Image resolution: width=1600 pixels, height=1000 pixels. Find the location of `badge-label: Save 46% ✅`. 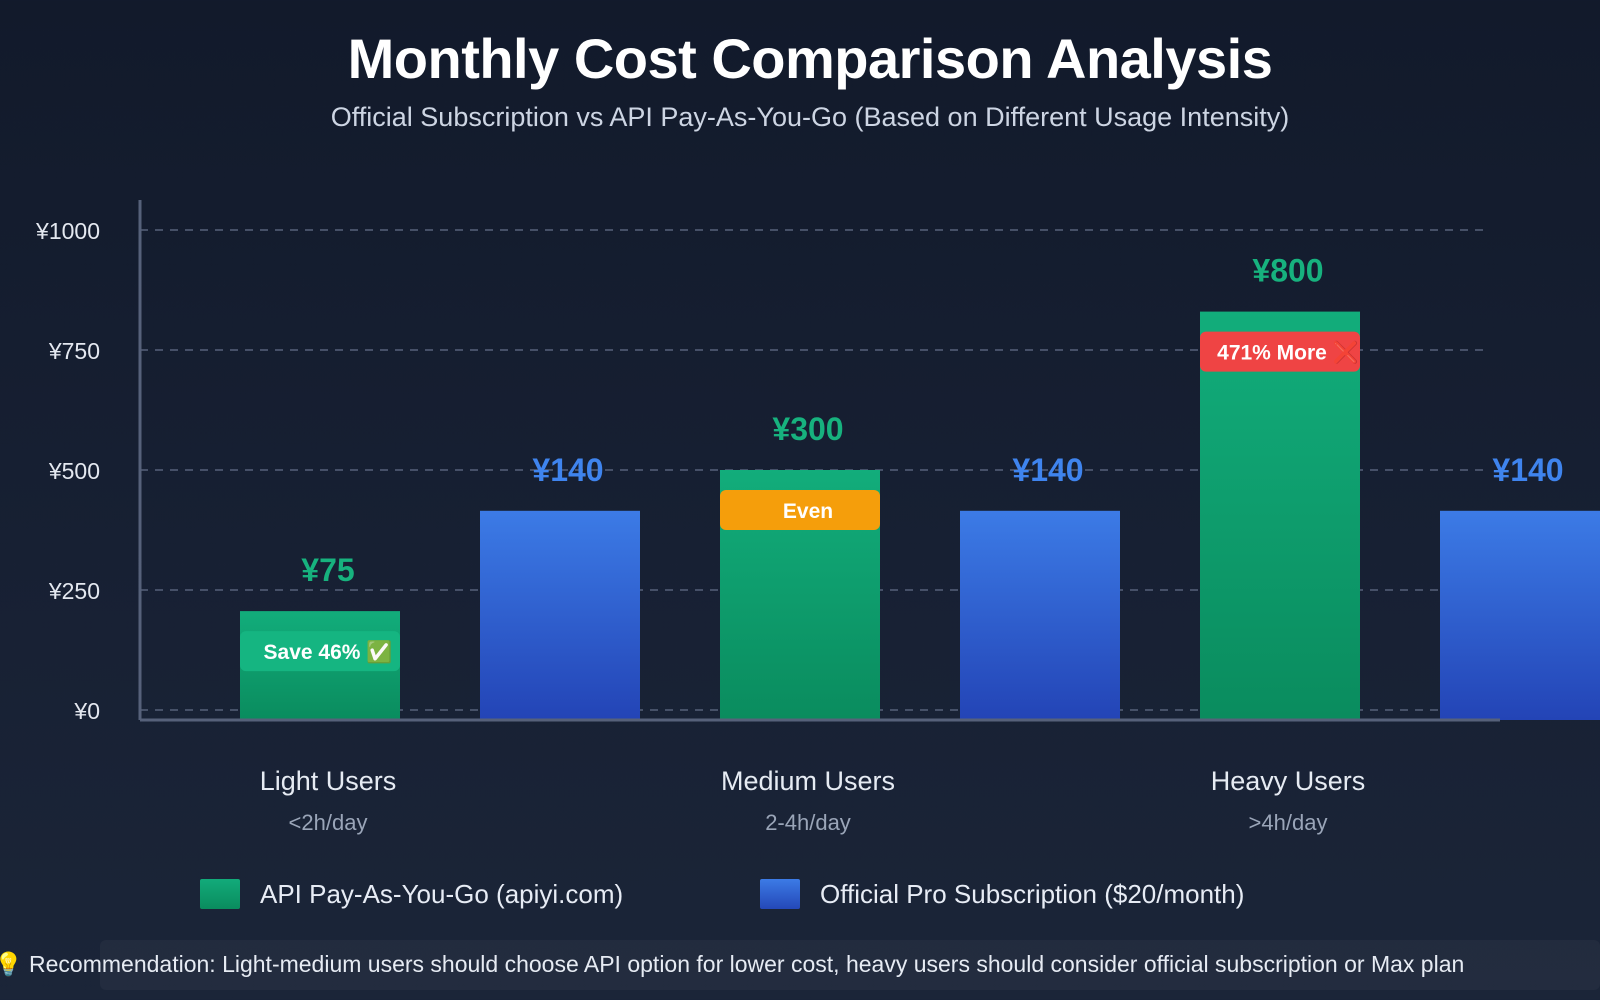

badge-label: Save 46% ✅ is located at coordinates (328, 651).